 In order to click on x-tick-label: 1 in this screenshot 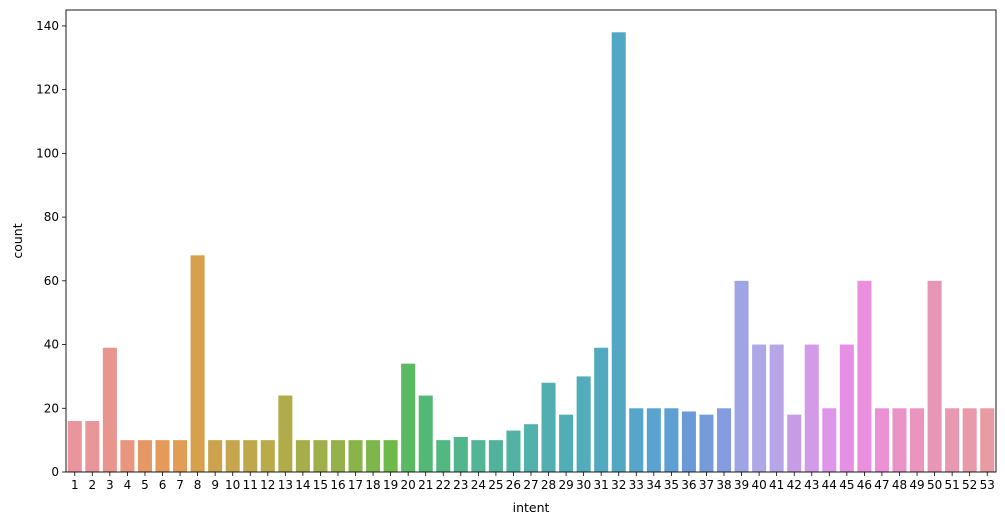, I will do `click(75, 485)`.